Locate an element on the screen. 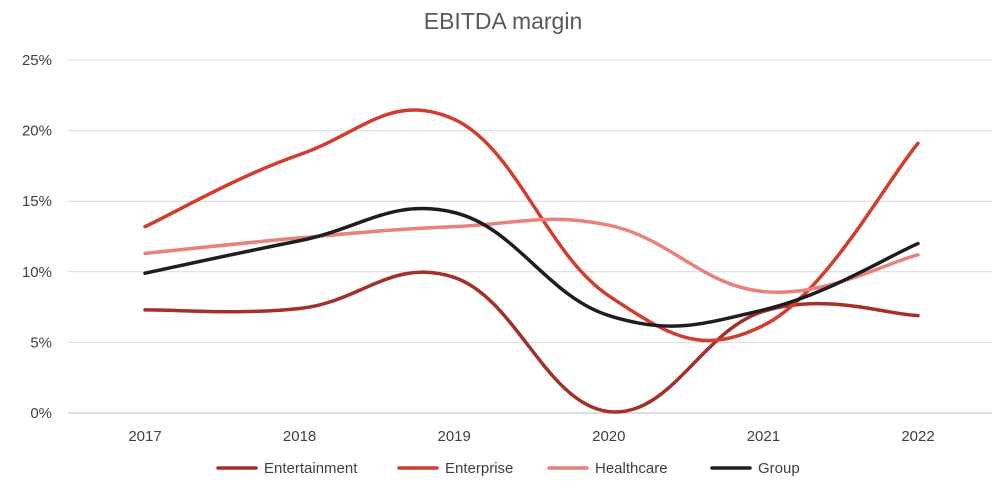 The width and height of the screenshot is (1006, 492). y-axis-ticks: 0% 5% 10% 15% 20% 25% is located at coordinates (37, 237).